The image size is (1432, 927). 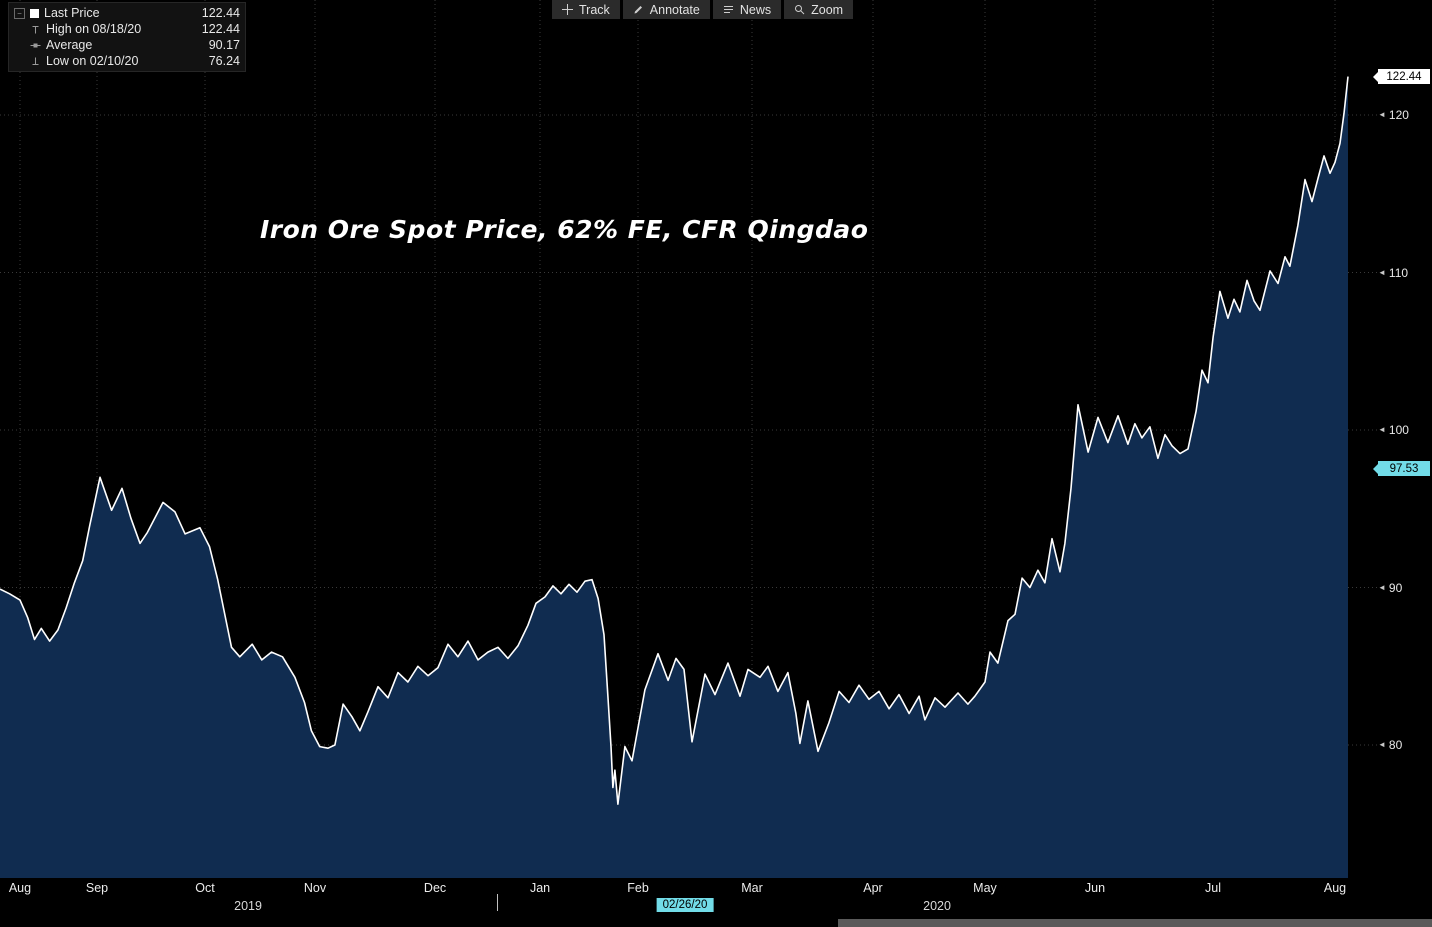 I want to click on news-button-label: News, so click(x=755, y=9).